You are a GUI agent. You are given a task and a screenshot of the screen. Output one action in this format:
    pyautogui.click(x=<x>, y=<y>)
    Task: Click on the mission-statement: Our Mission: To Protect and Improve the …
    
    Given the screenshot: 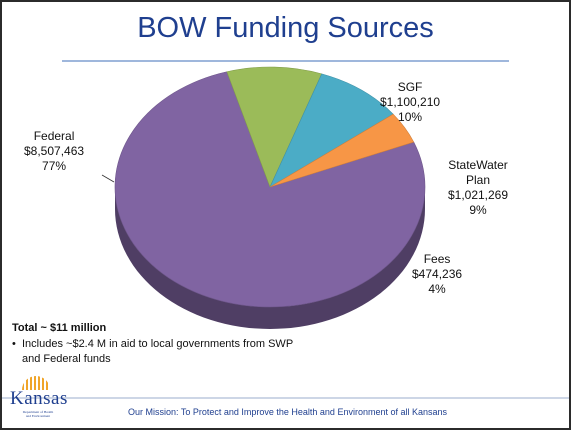 What is the action you would take?
    pyautogui.click(x=287, y=412)
    